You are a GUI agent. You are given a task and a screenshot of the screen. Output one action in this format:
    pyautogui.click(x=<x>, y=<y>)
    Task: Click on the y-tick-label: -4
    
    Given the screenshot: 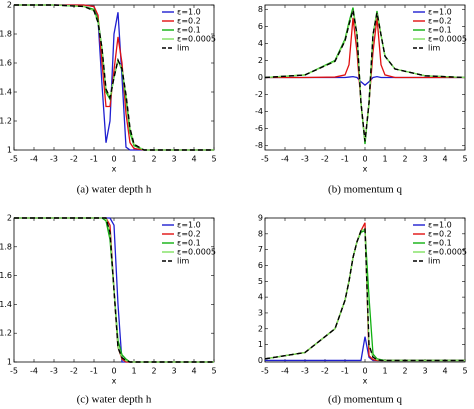 What is the action you would take?
    pyautogui.click(x=259, y=111)
    